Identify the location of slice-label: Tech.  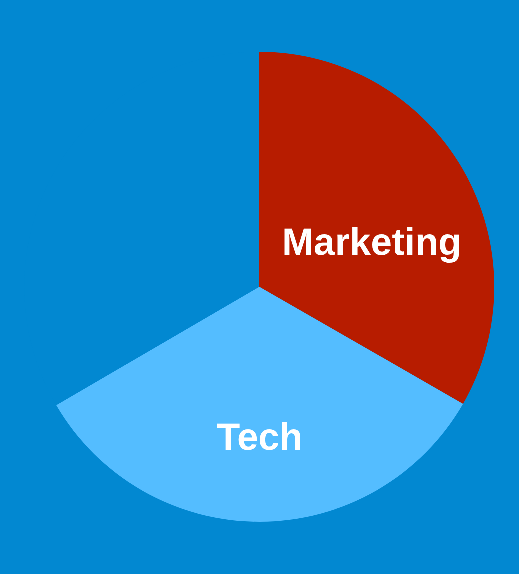
(259, 438).